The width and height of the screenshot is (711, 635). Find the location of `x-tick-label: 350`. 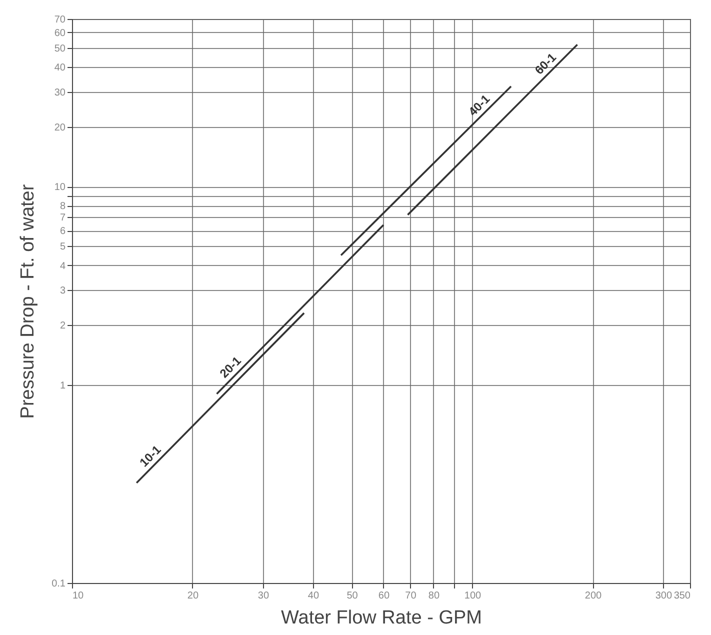

x-tick-label: 350 is located at coordinates (682, 596).